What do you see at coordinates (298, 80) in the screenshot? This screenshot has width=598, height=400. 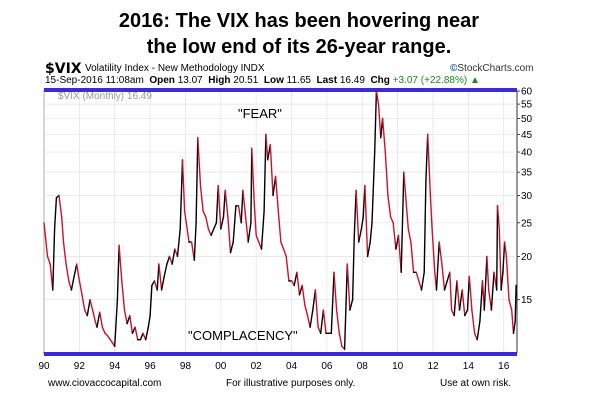 I see `low-value: 11.65` at bounding box center [298, 80].